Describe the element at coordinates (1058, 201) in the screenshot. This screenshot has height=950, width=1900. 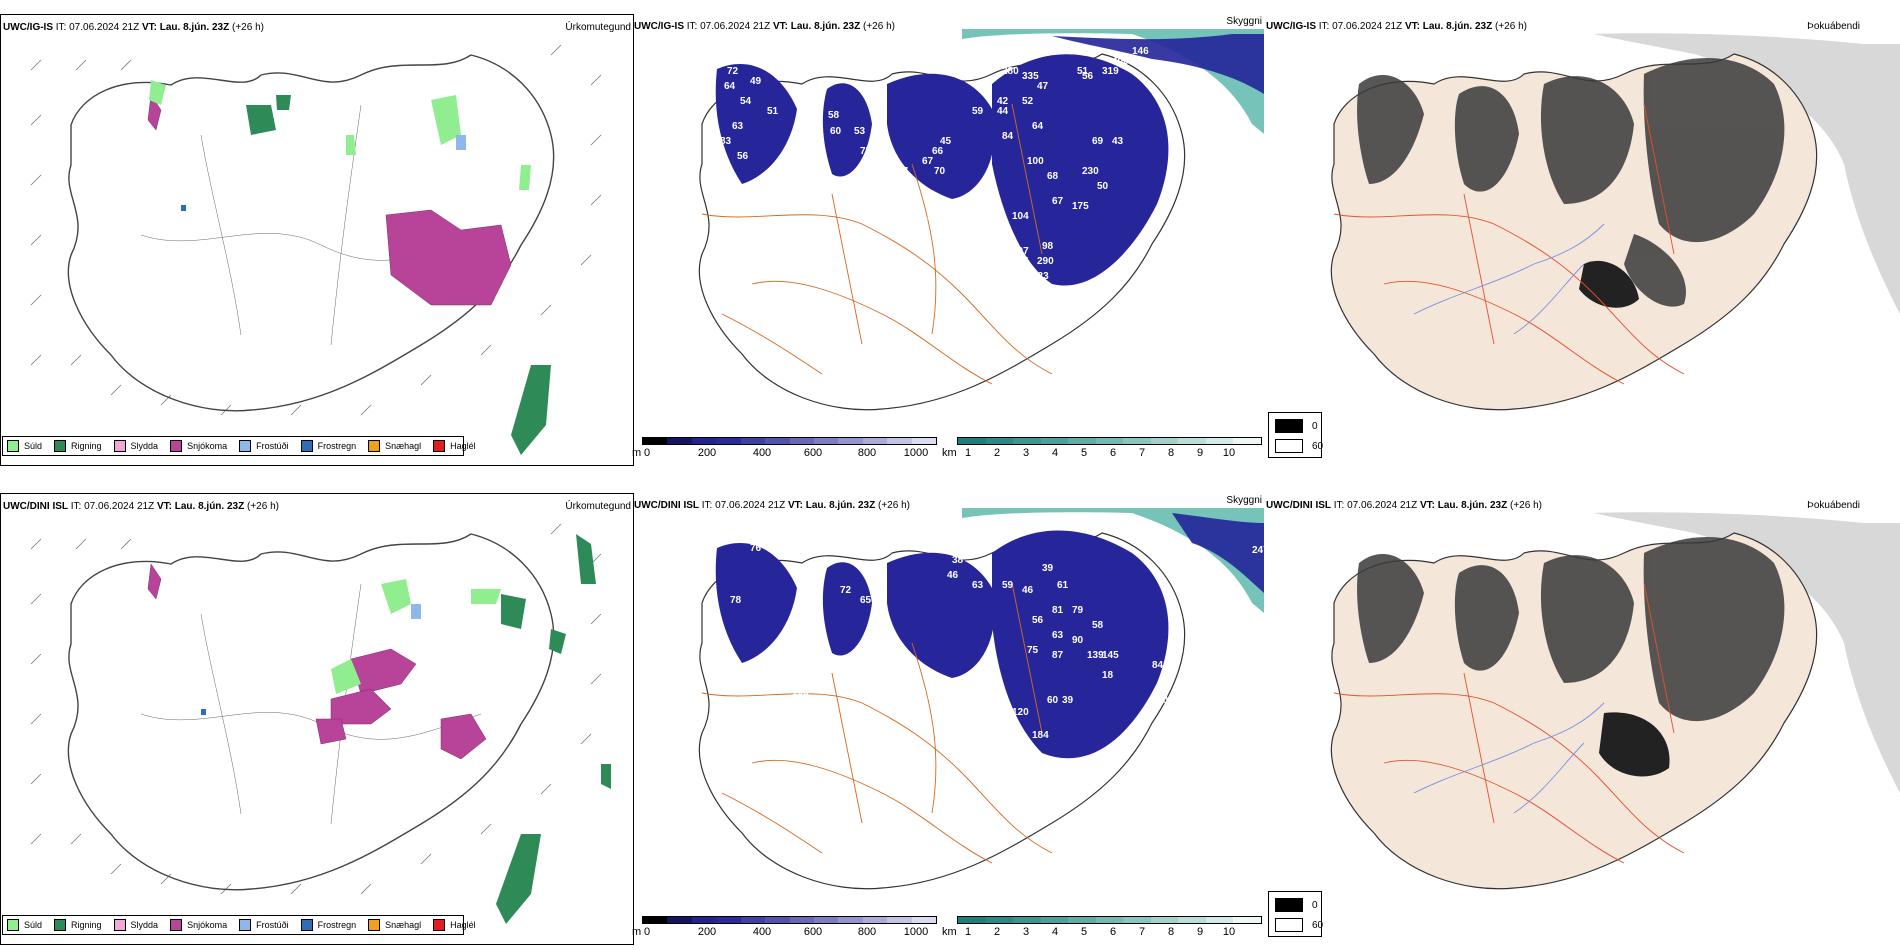
I see `cloud-base-label: 67` at that location.